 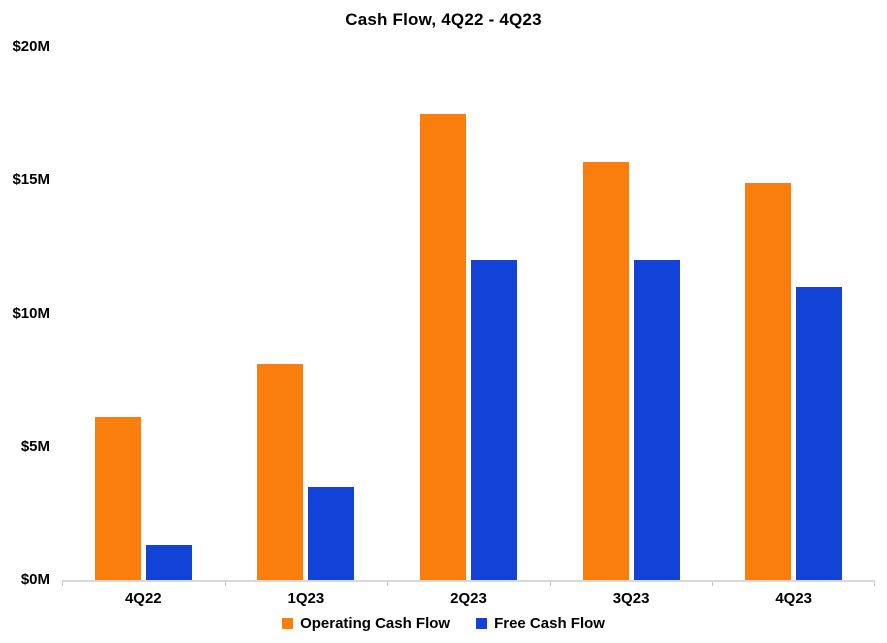 I want to click on y-axis-label--5m: $5M, so click(x=35, y=446).